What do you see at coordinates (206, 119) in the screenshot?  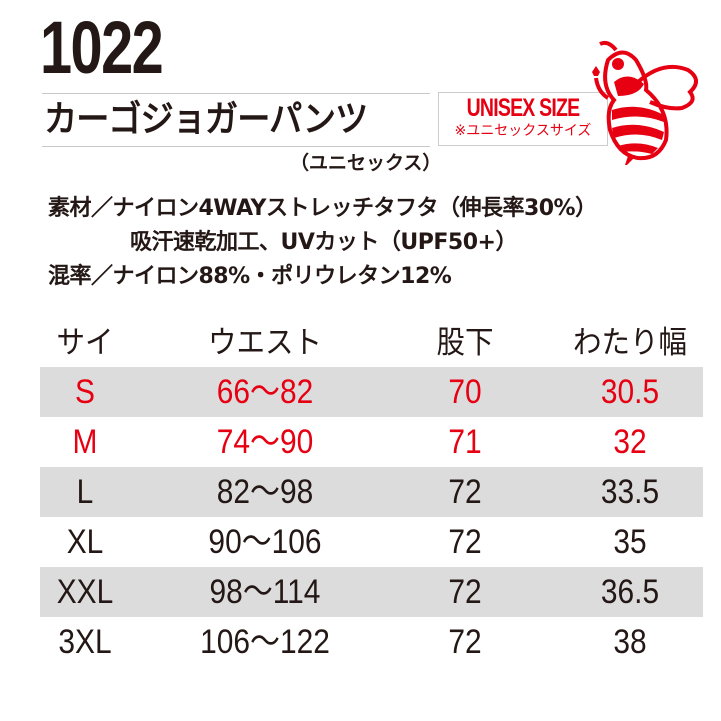 I see `product-name: カーゴジョガーパンツ` at bounding box center [206, 119].